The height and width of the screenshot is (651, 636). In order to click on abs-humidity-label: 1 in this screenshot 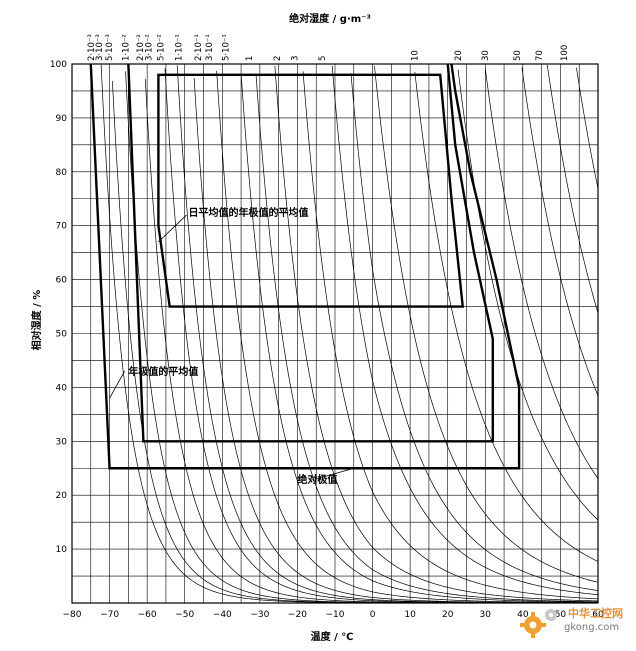, I will do `click(250, 58)`.